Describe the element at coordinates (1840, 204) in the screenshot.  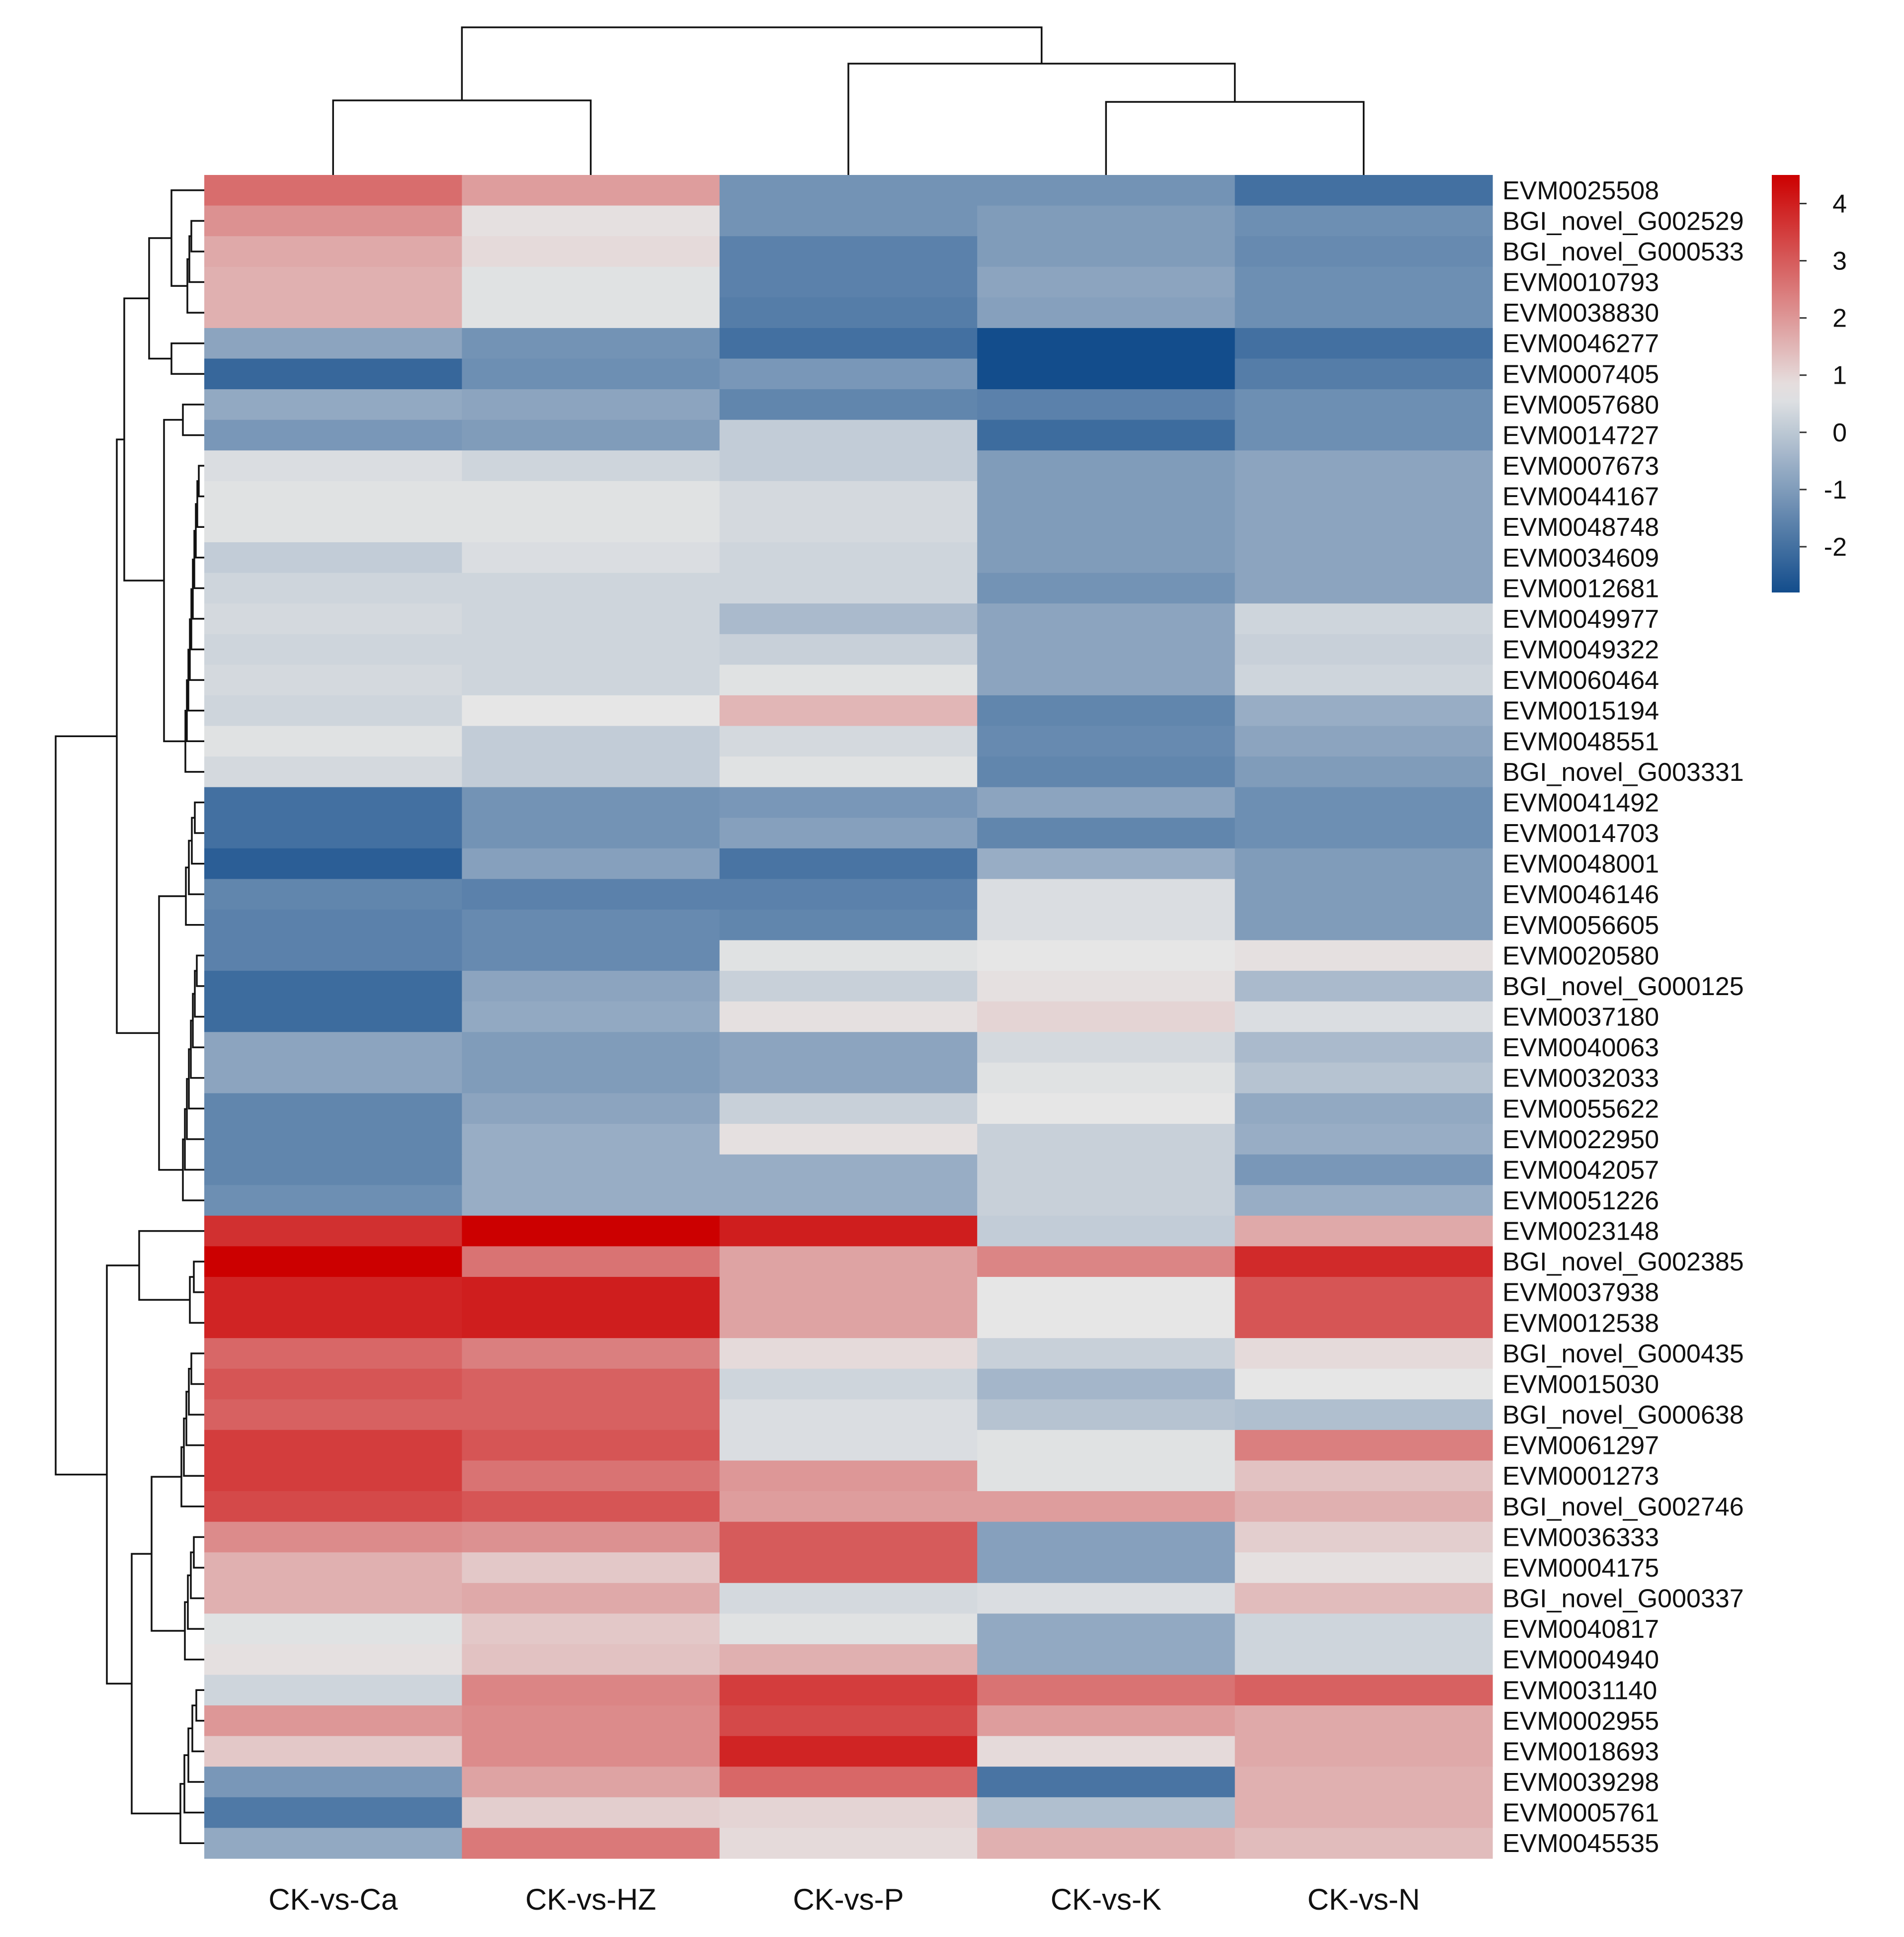
I see `legend-tick-label: 4` at that location.